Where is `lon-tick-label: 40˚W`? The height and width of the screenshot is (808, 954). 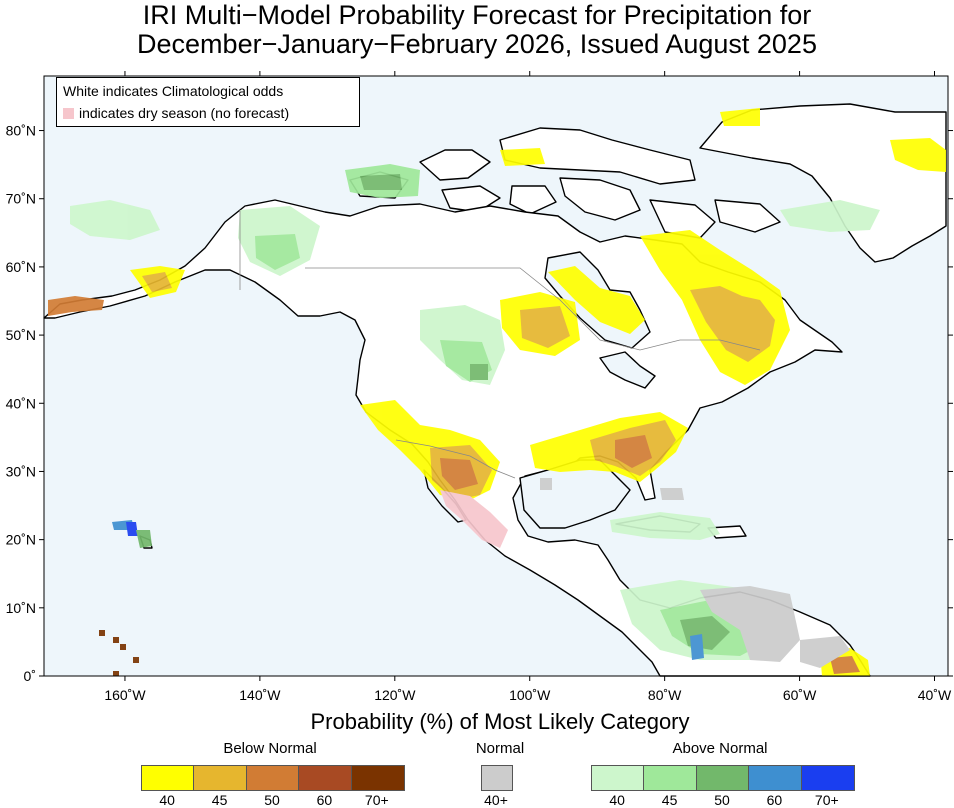 lon-tick-label: 40˚W is located at coordinates (935, 695).